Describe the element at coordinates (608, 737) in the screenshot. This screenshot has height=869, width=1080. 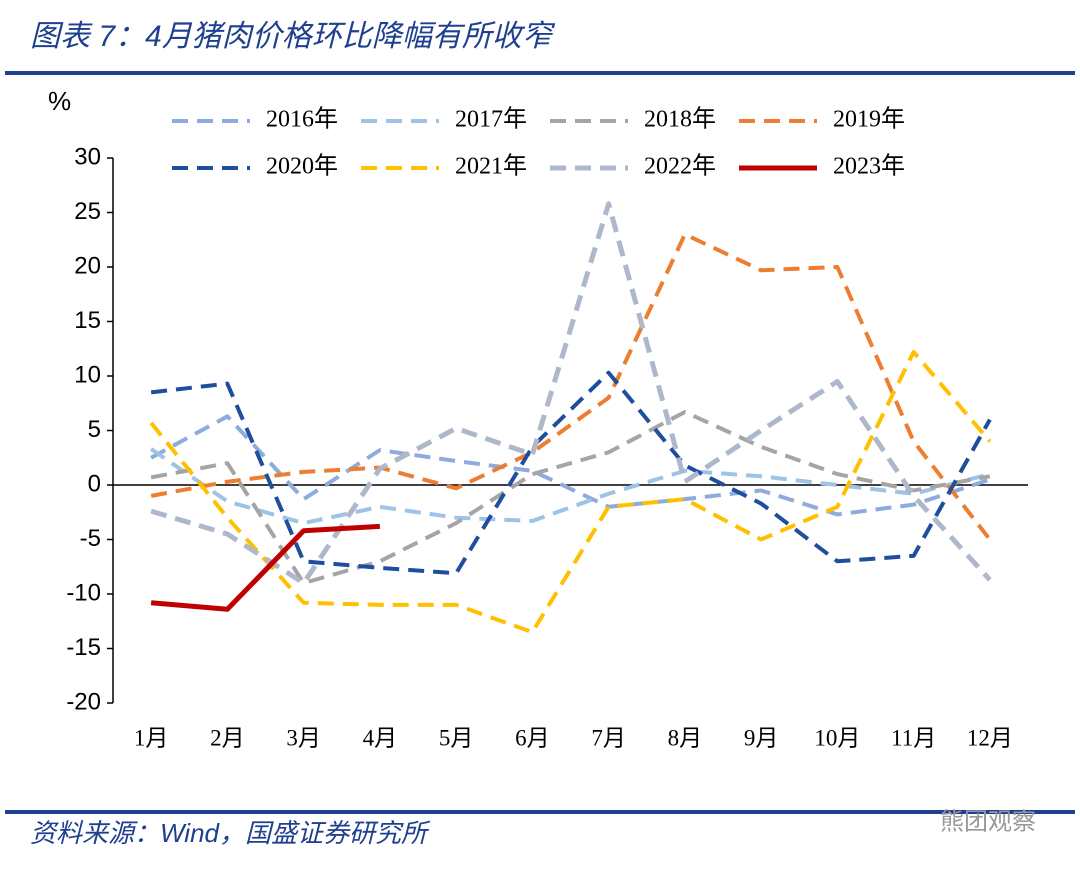
I see `x-tick-label: 7月` at that location.